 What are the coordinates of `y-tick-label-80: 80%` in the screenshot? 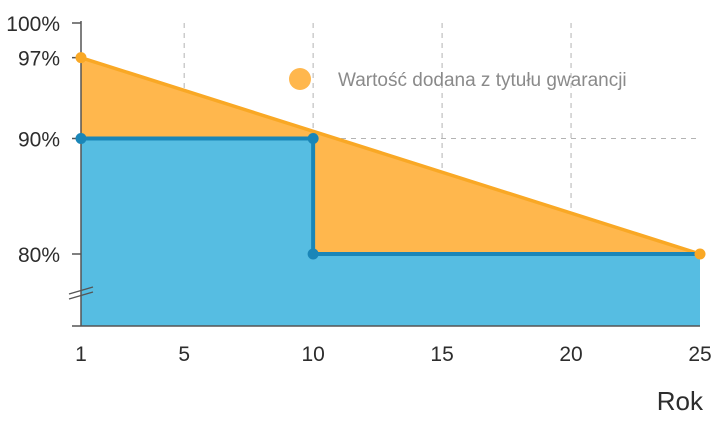 It's located at (39, 255).